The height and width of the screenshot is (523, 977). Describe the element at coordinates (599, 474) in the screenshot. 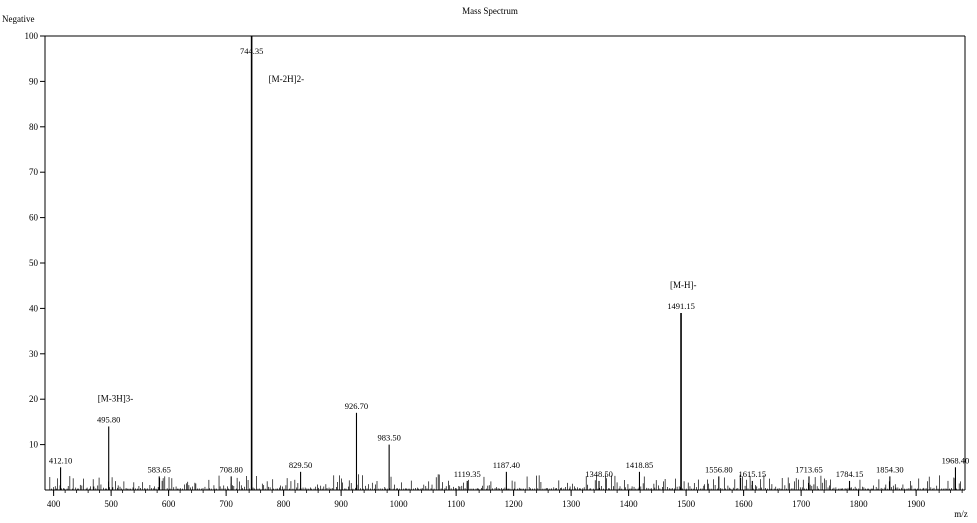

I see `peak-label: 1348.50` at that location.